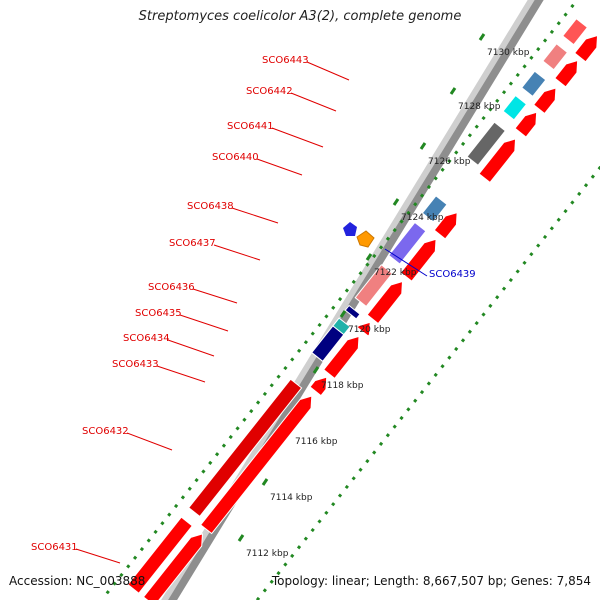 Image resolution: width=600 pixels, height=600 pixels. I want to click on gene-label: SCO6434, so click(146, 338).